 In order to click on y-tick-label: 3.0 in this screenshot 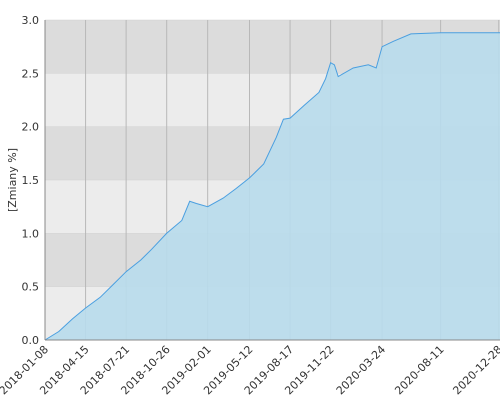, I will do `click(31, 20)`.